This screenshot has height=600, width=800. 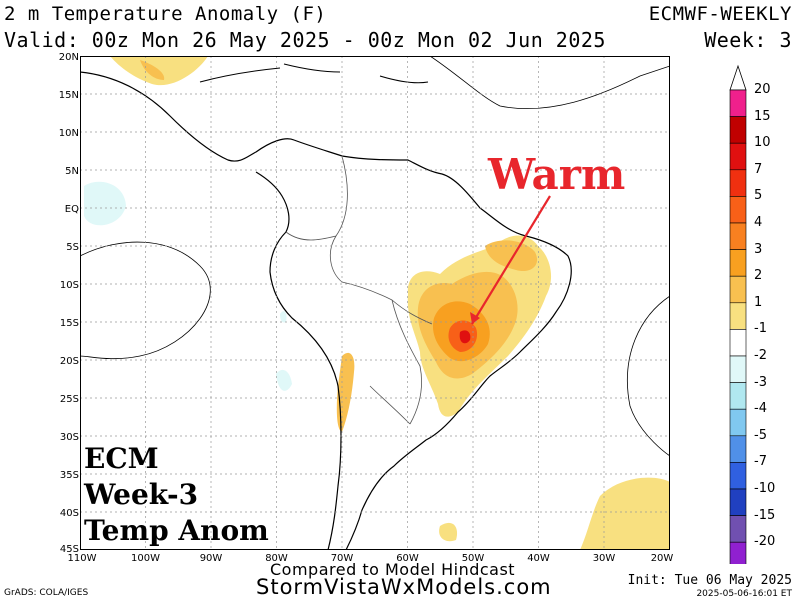 What do you see at coordinates (760, 435) in the screenshot?
I see `color-legend-label: -5` at bounding box center [760, 435].